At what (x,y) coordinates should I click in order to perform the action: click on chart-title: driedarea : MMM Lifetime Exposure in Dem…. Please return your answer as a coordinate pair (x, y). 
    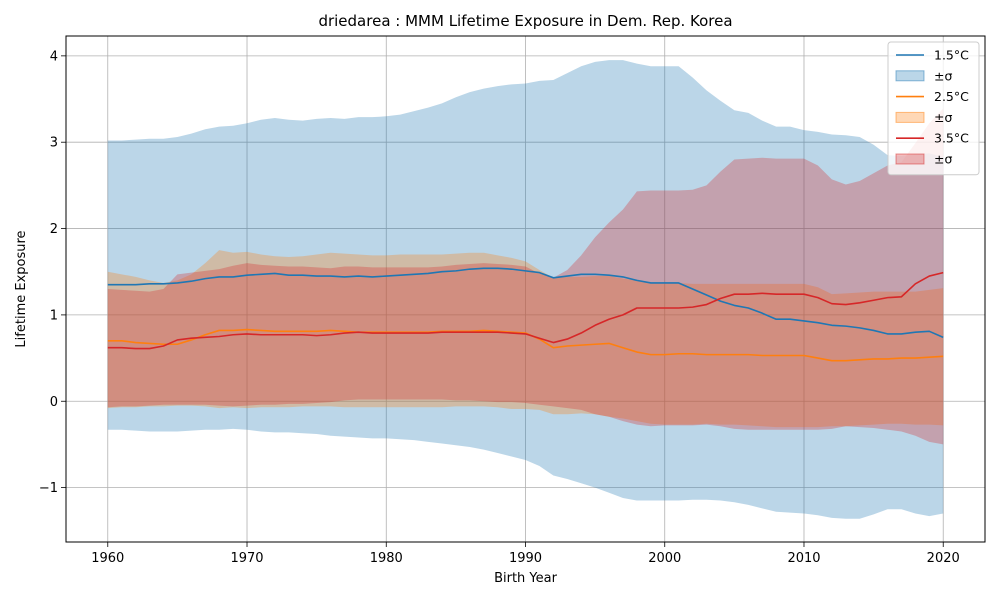
    Looking at the image, I should click on (525, 21).